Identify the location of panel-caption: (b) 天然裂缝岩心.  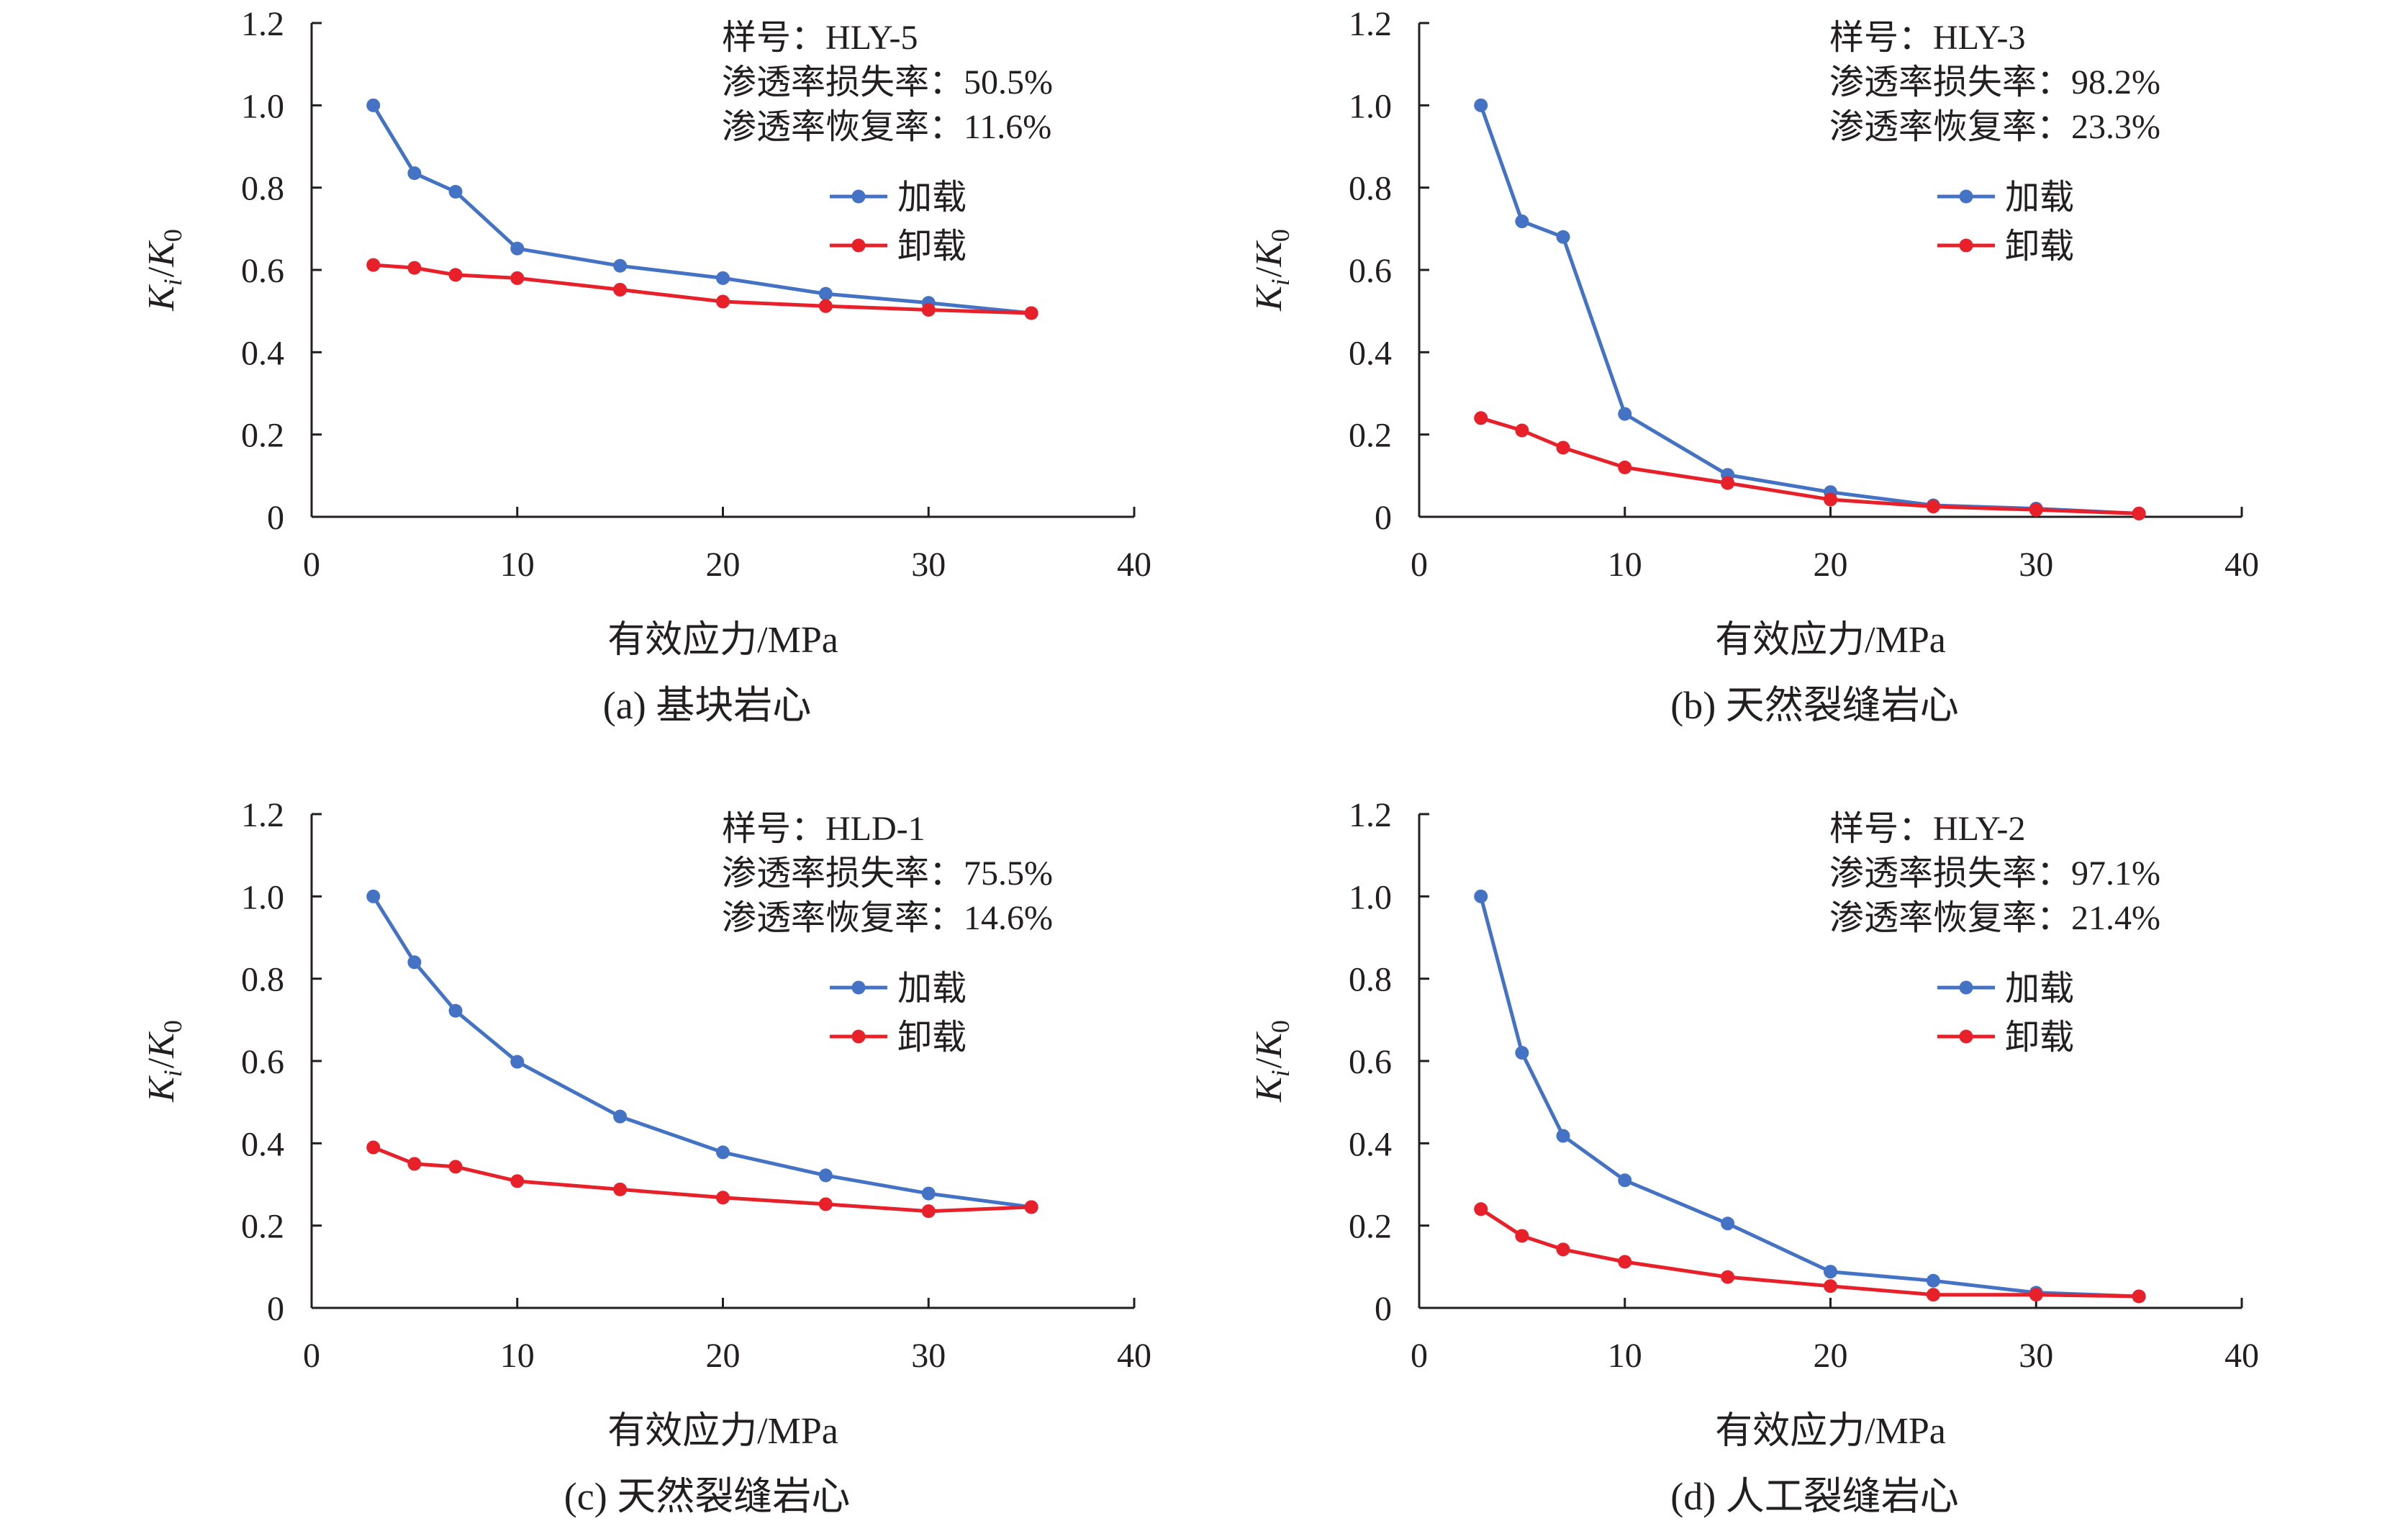
(1814, 705).